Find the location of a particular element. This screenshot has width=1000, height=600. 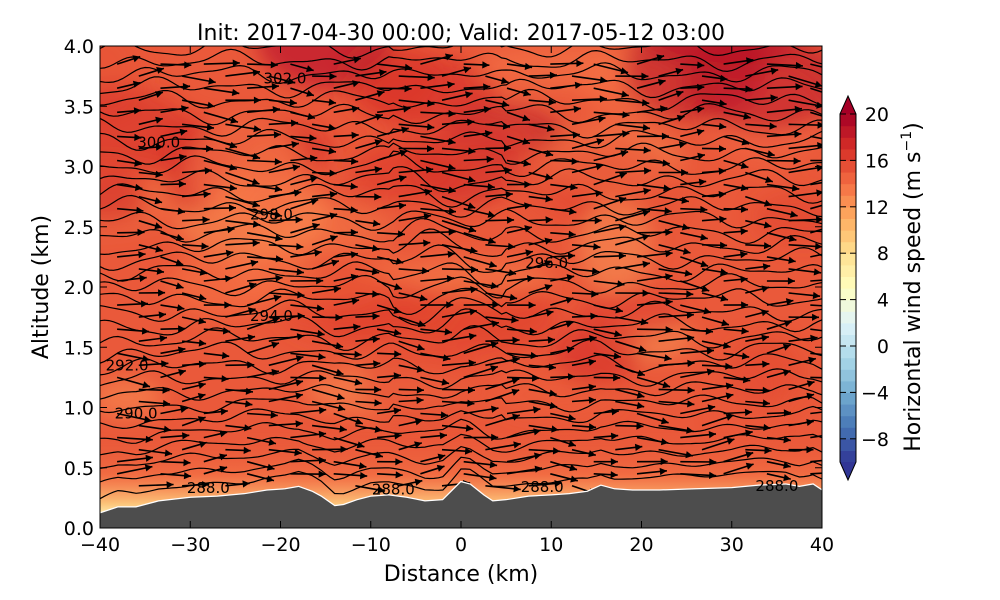

x-tick-label: 20 is located at coordinates (641, 545).